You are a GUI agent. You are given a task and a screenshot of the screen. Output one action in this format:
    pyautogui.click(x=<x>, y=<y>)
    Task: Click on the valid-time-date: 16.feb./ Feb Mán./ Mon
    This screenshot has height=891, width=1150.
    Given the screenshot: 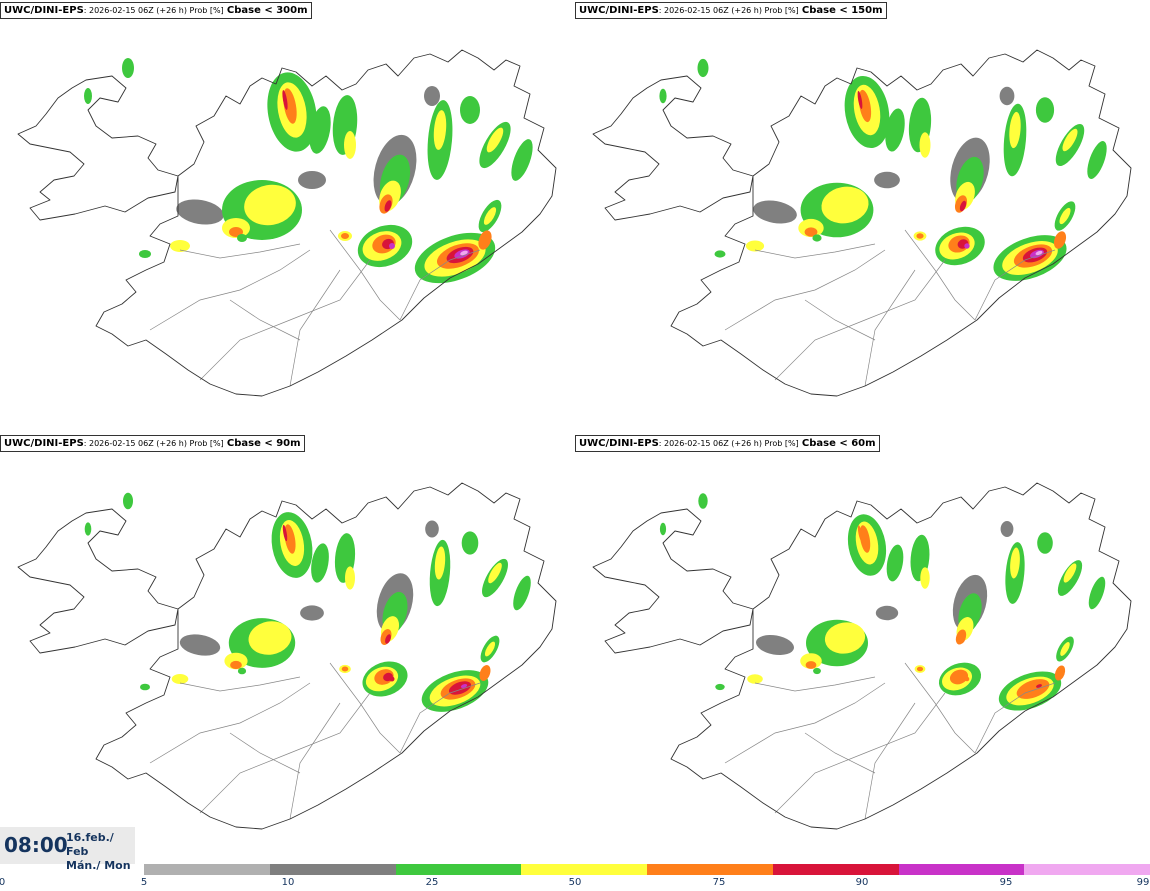 What is the action you would take?
    pyautogui.click(x=100, y=852)
    